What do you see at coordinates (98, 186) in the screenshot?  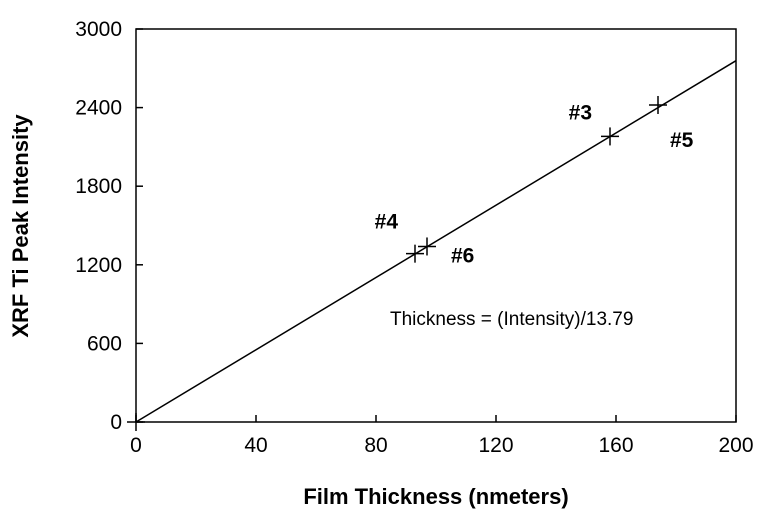 I see `y-tick-label: 1800` at bounding box center [98, 186].